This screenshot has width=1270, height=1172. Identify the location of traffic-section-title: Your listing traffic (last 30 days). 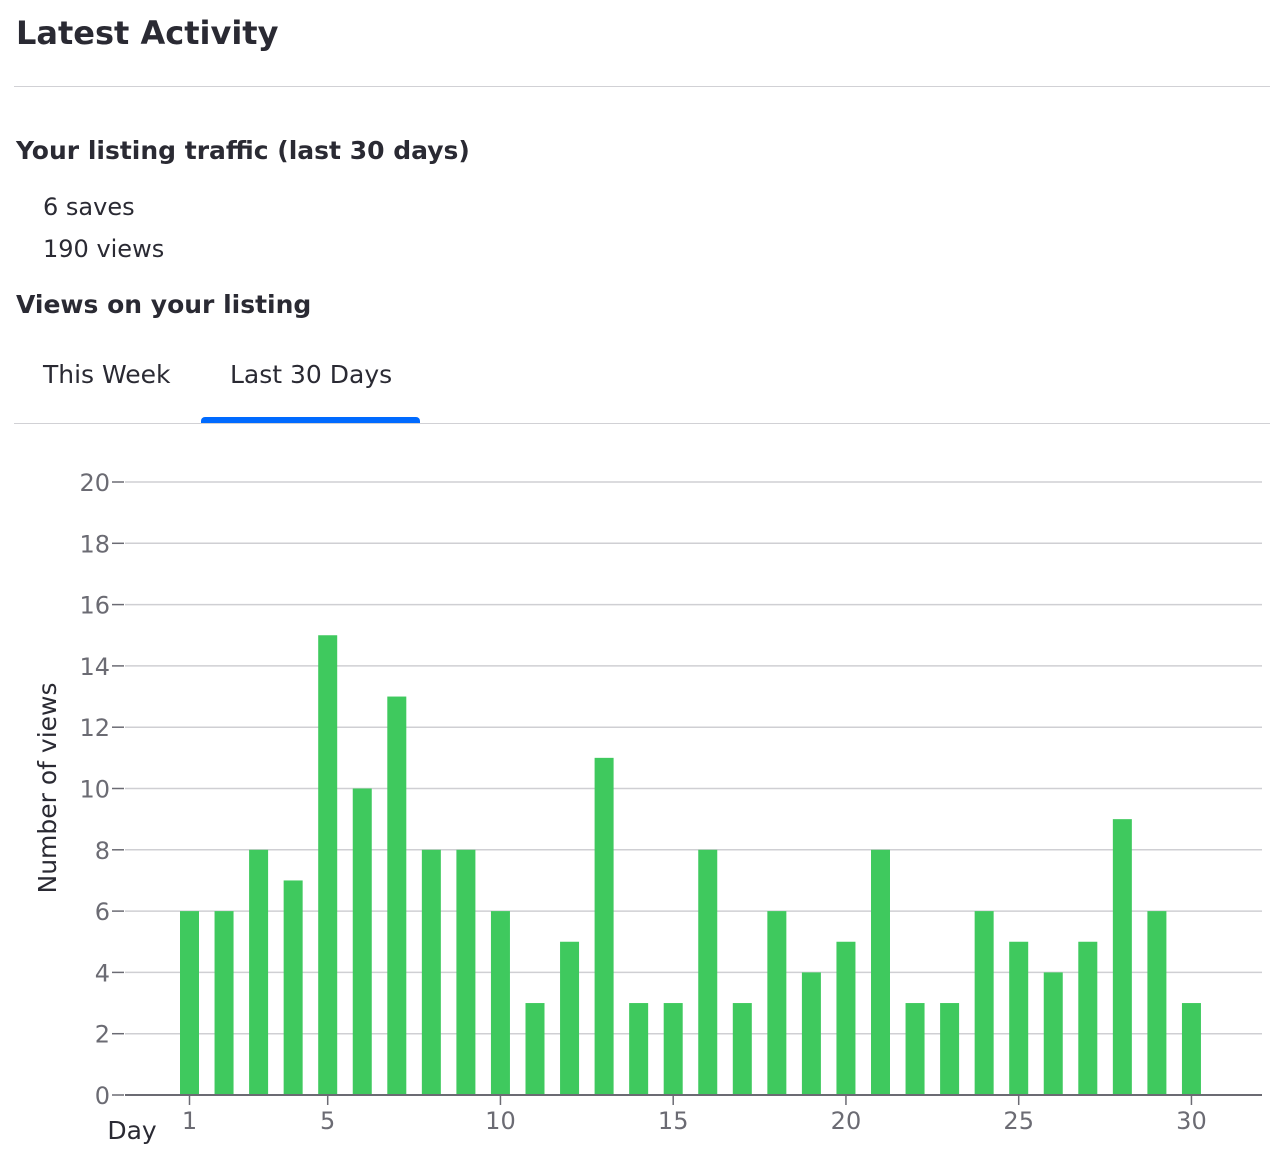
(243, 150).